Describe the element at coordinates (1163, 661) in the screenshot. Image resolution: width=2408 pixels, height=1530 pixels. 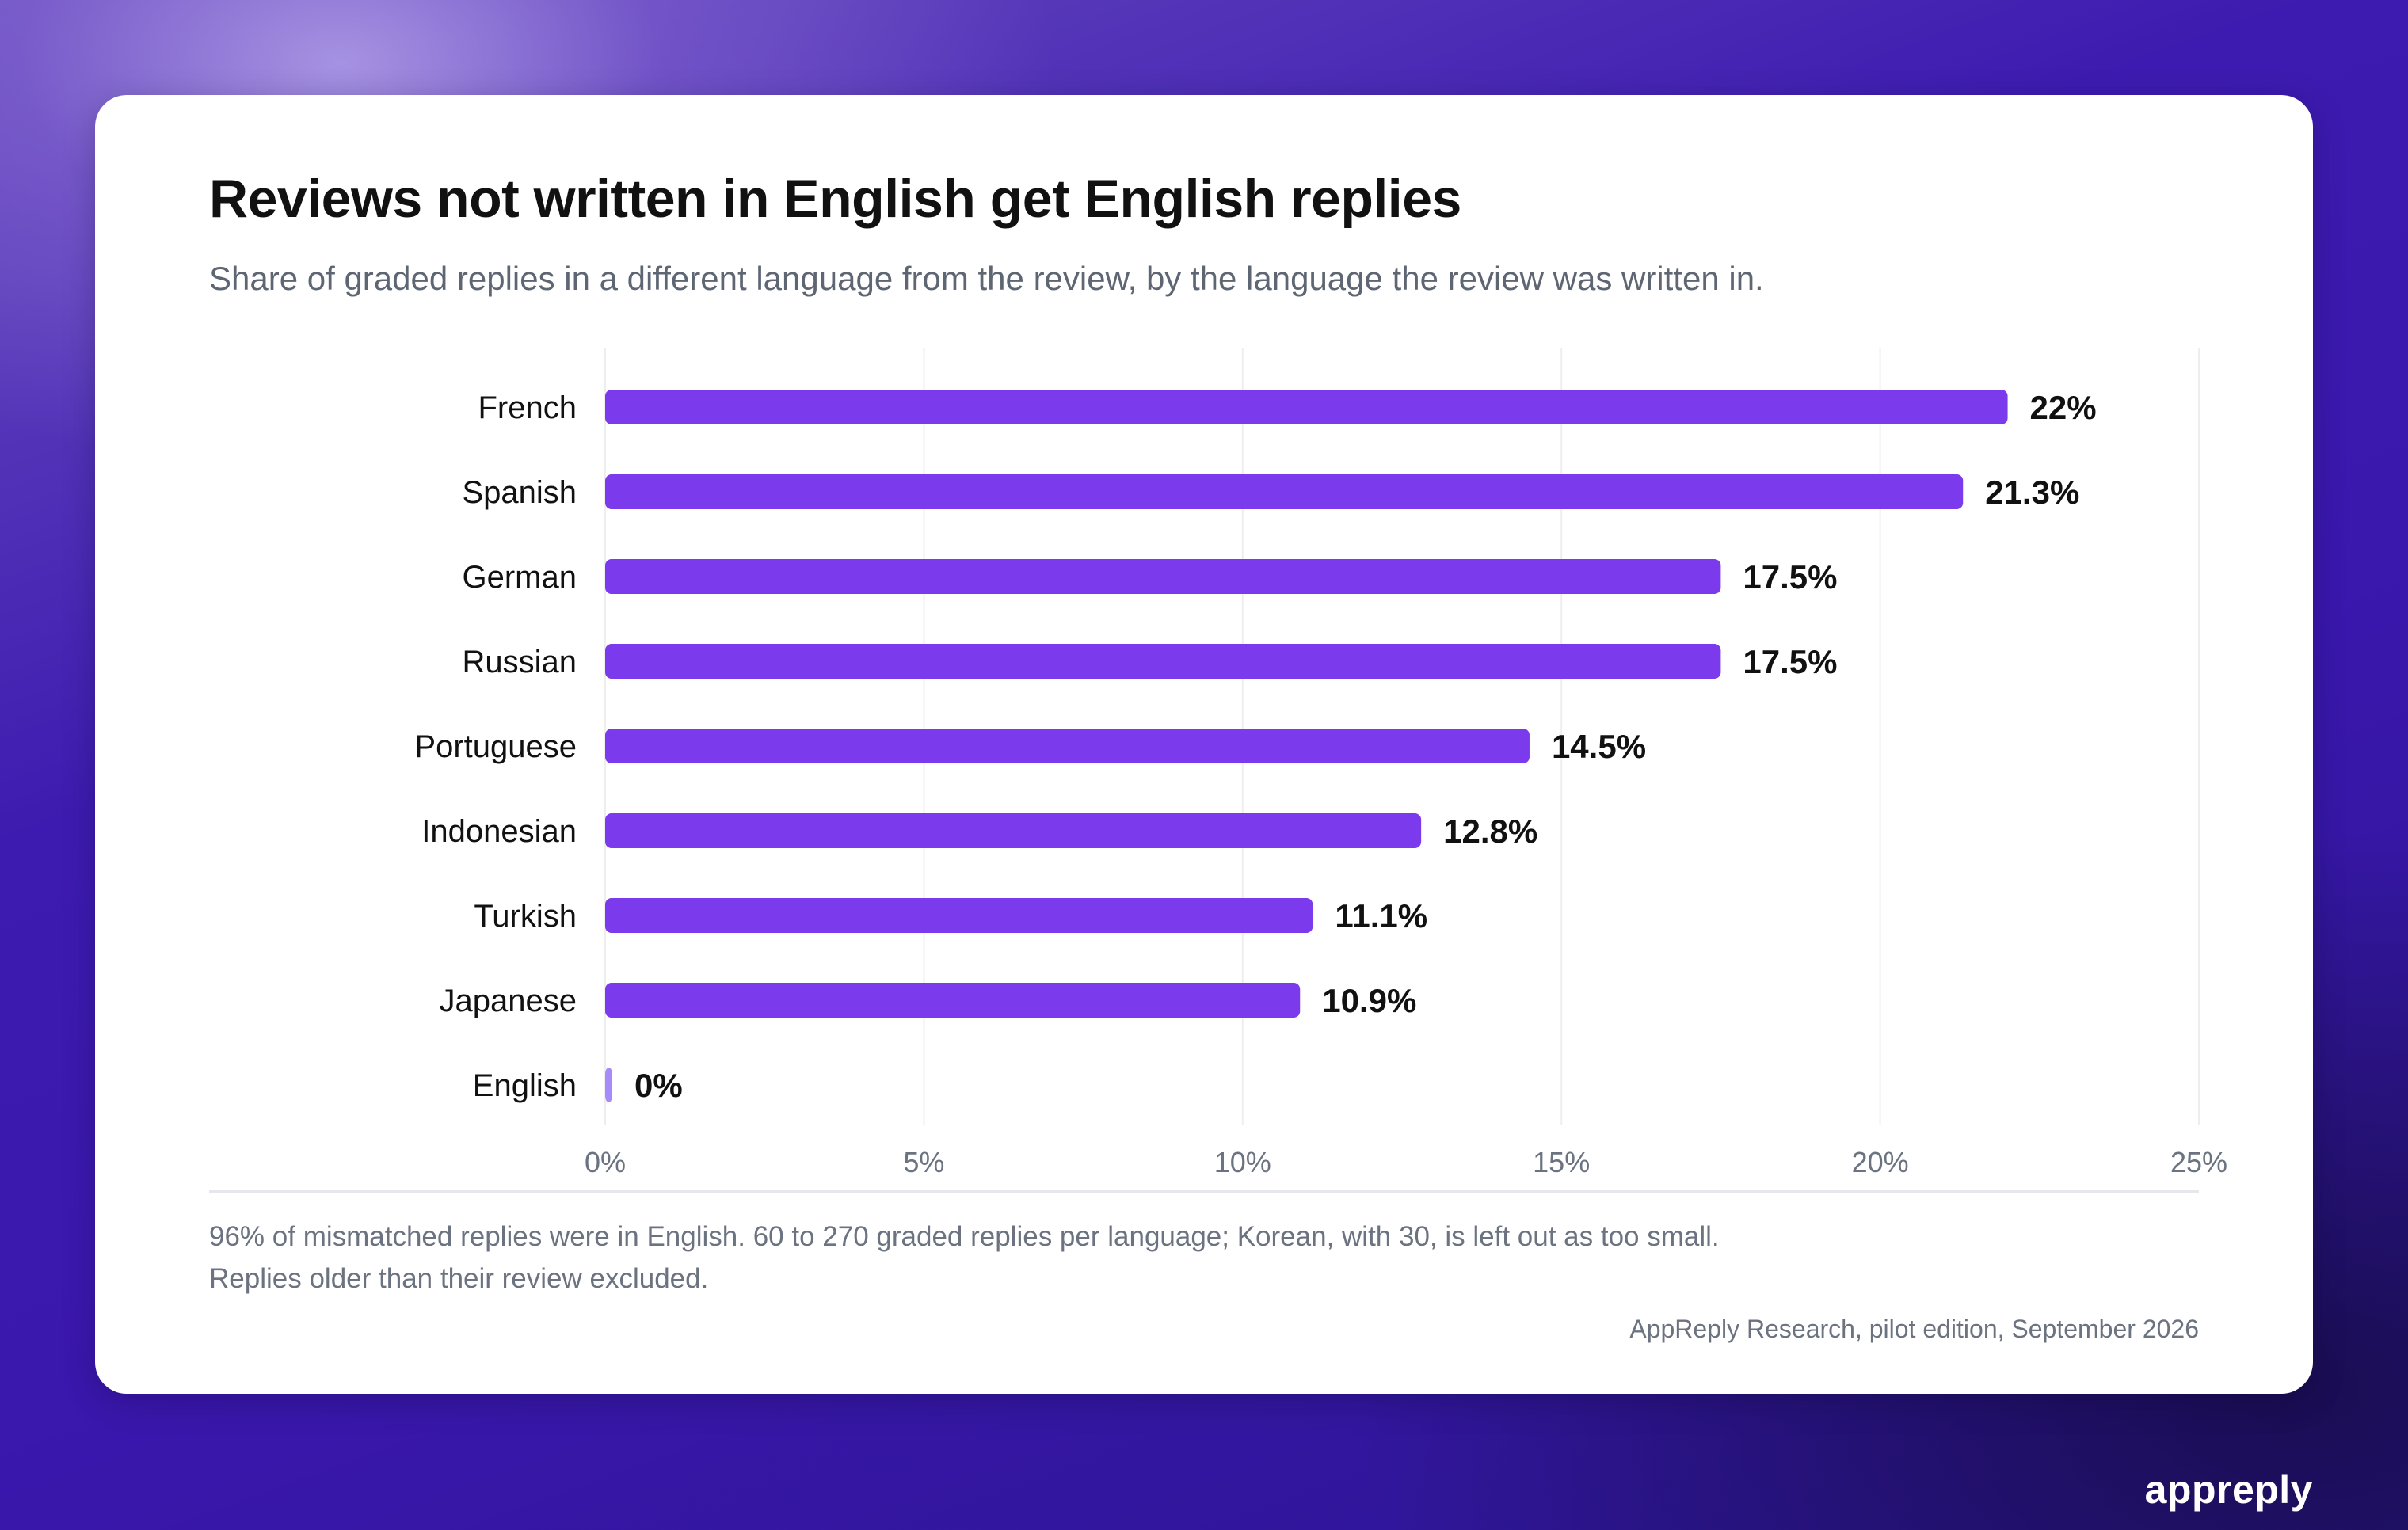
I see `bar-russian` at that location.